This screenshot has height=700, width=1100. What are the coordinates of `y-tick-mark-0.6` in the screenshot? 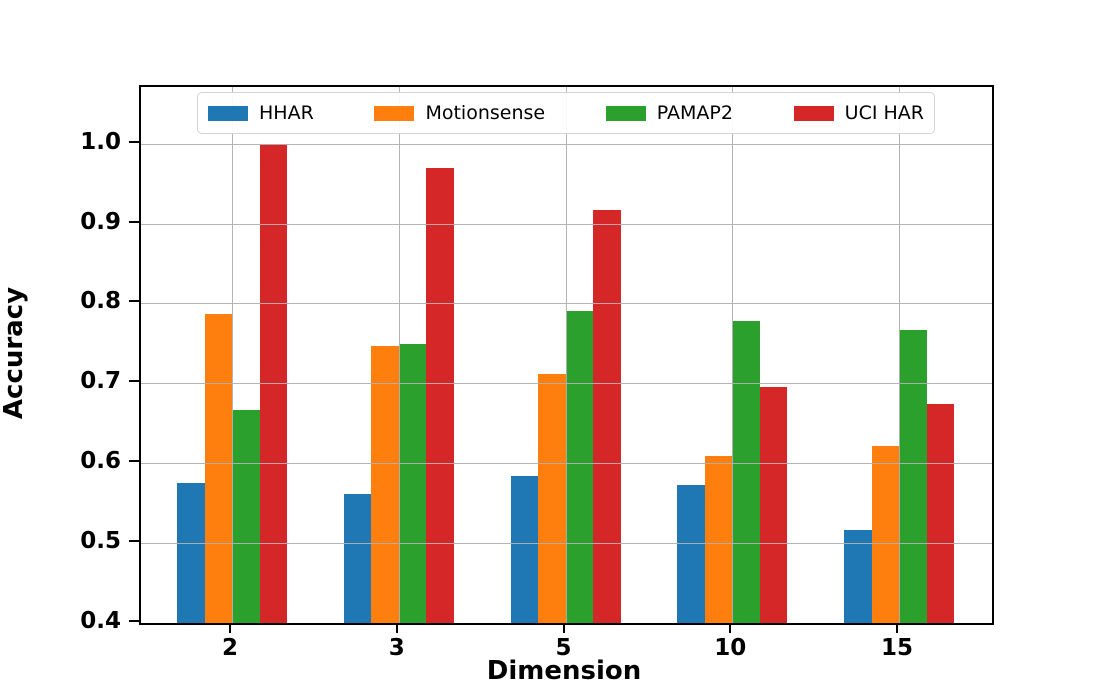 It's located at (134, 461).